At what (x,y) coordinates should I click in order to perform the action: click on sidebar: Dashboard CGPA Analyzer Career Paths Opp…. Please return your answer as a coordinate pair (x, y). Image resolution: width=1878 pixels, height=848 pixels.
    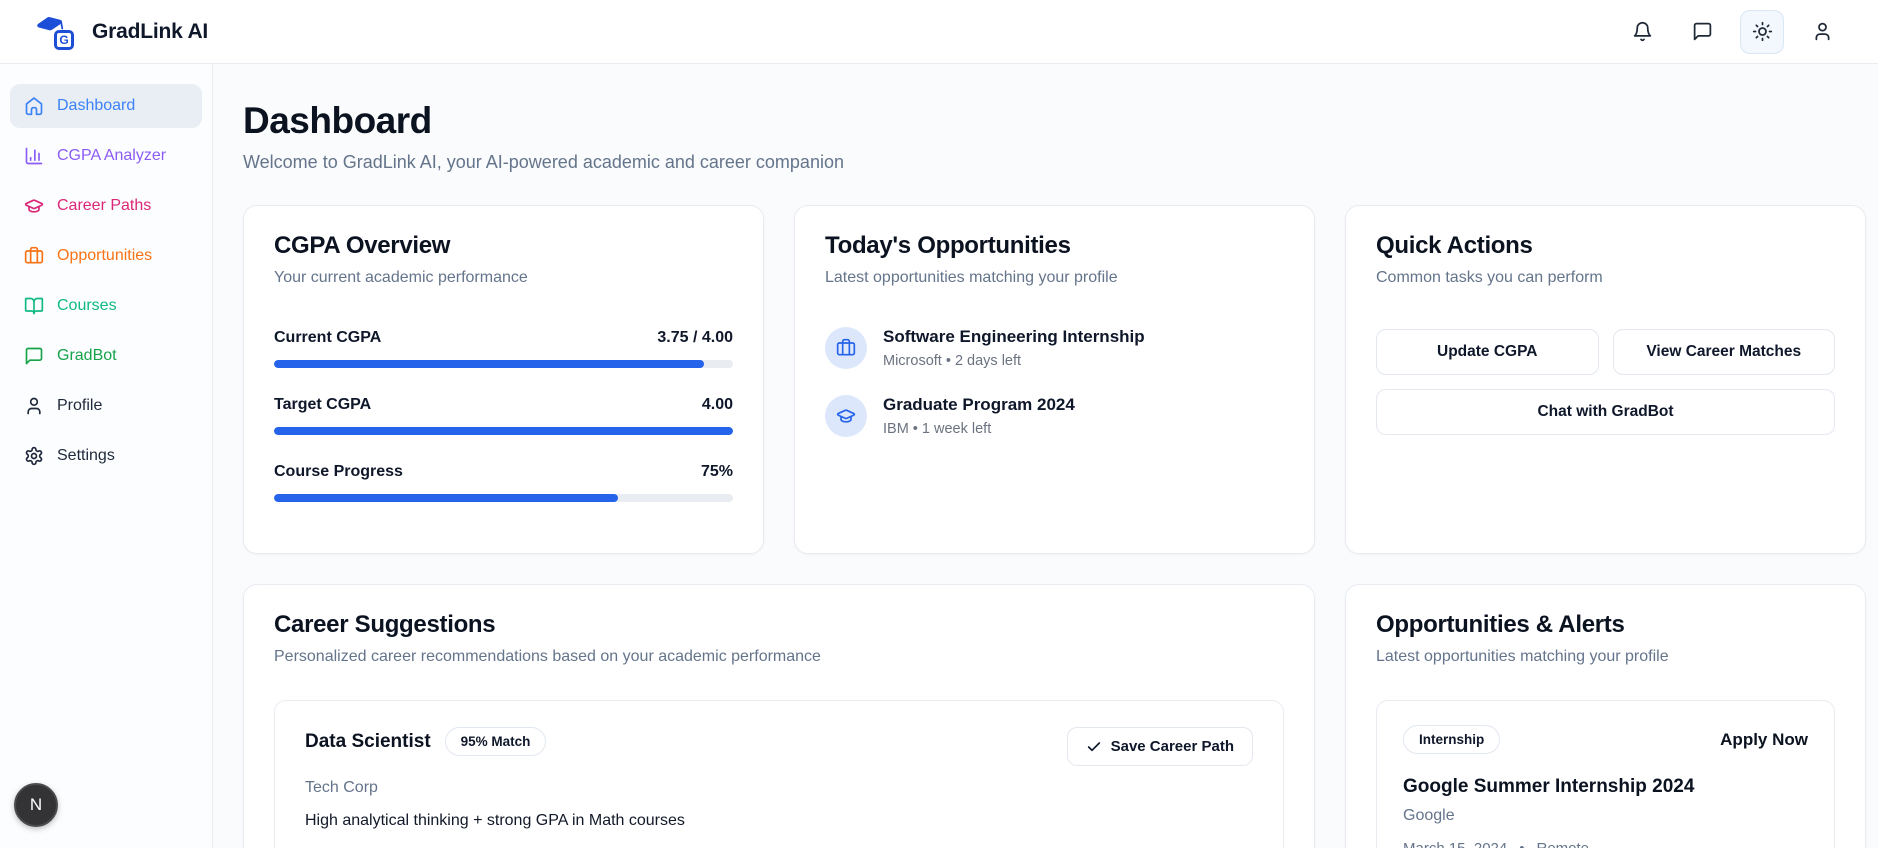
    Looking at the image, I should click on (106, 456).